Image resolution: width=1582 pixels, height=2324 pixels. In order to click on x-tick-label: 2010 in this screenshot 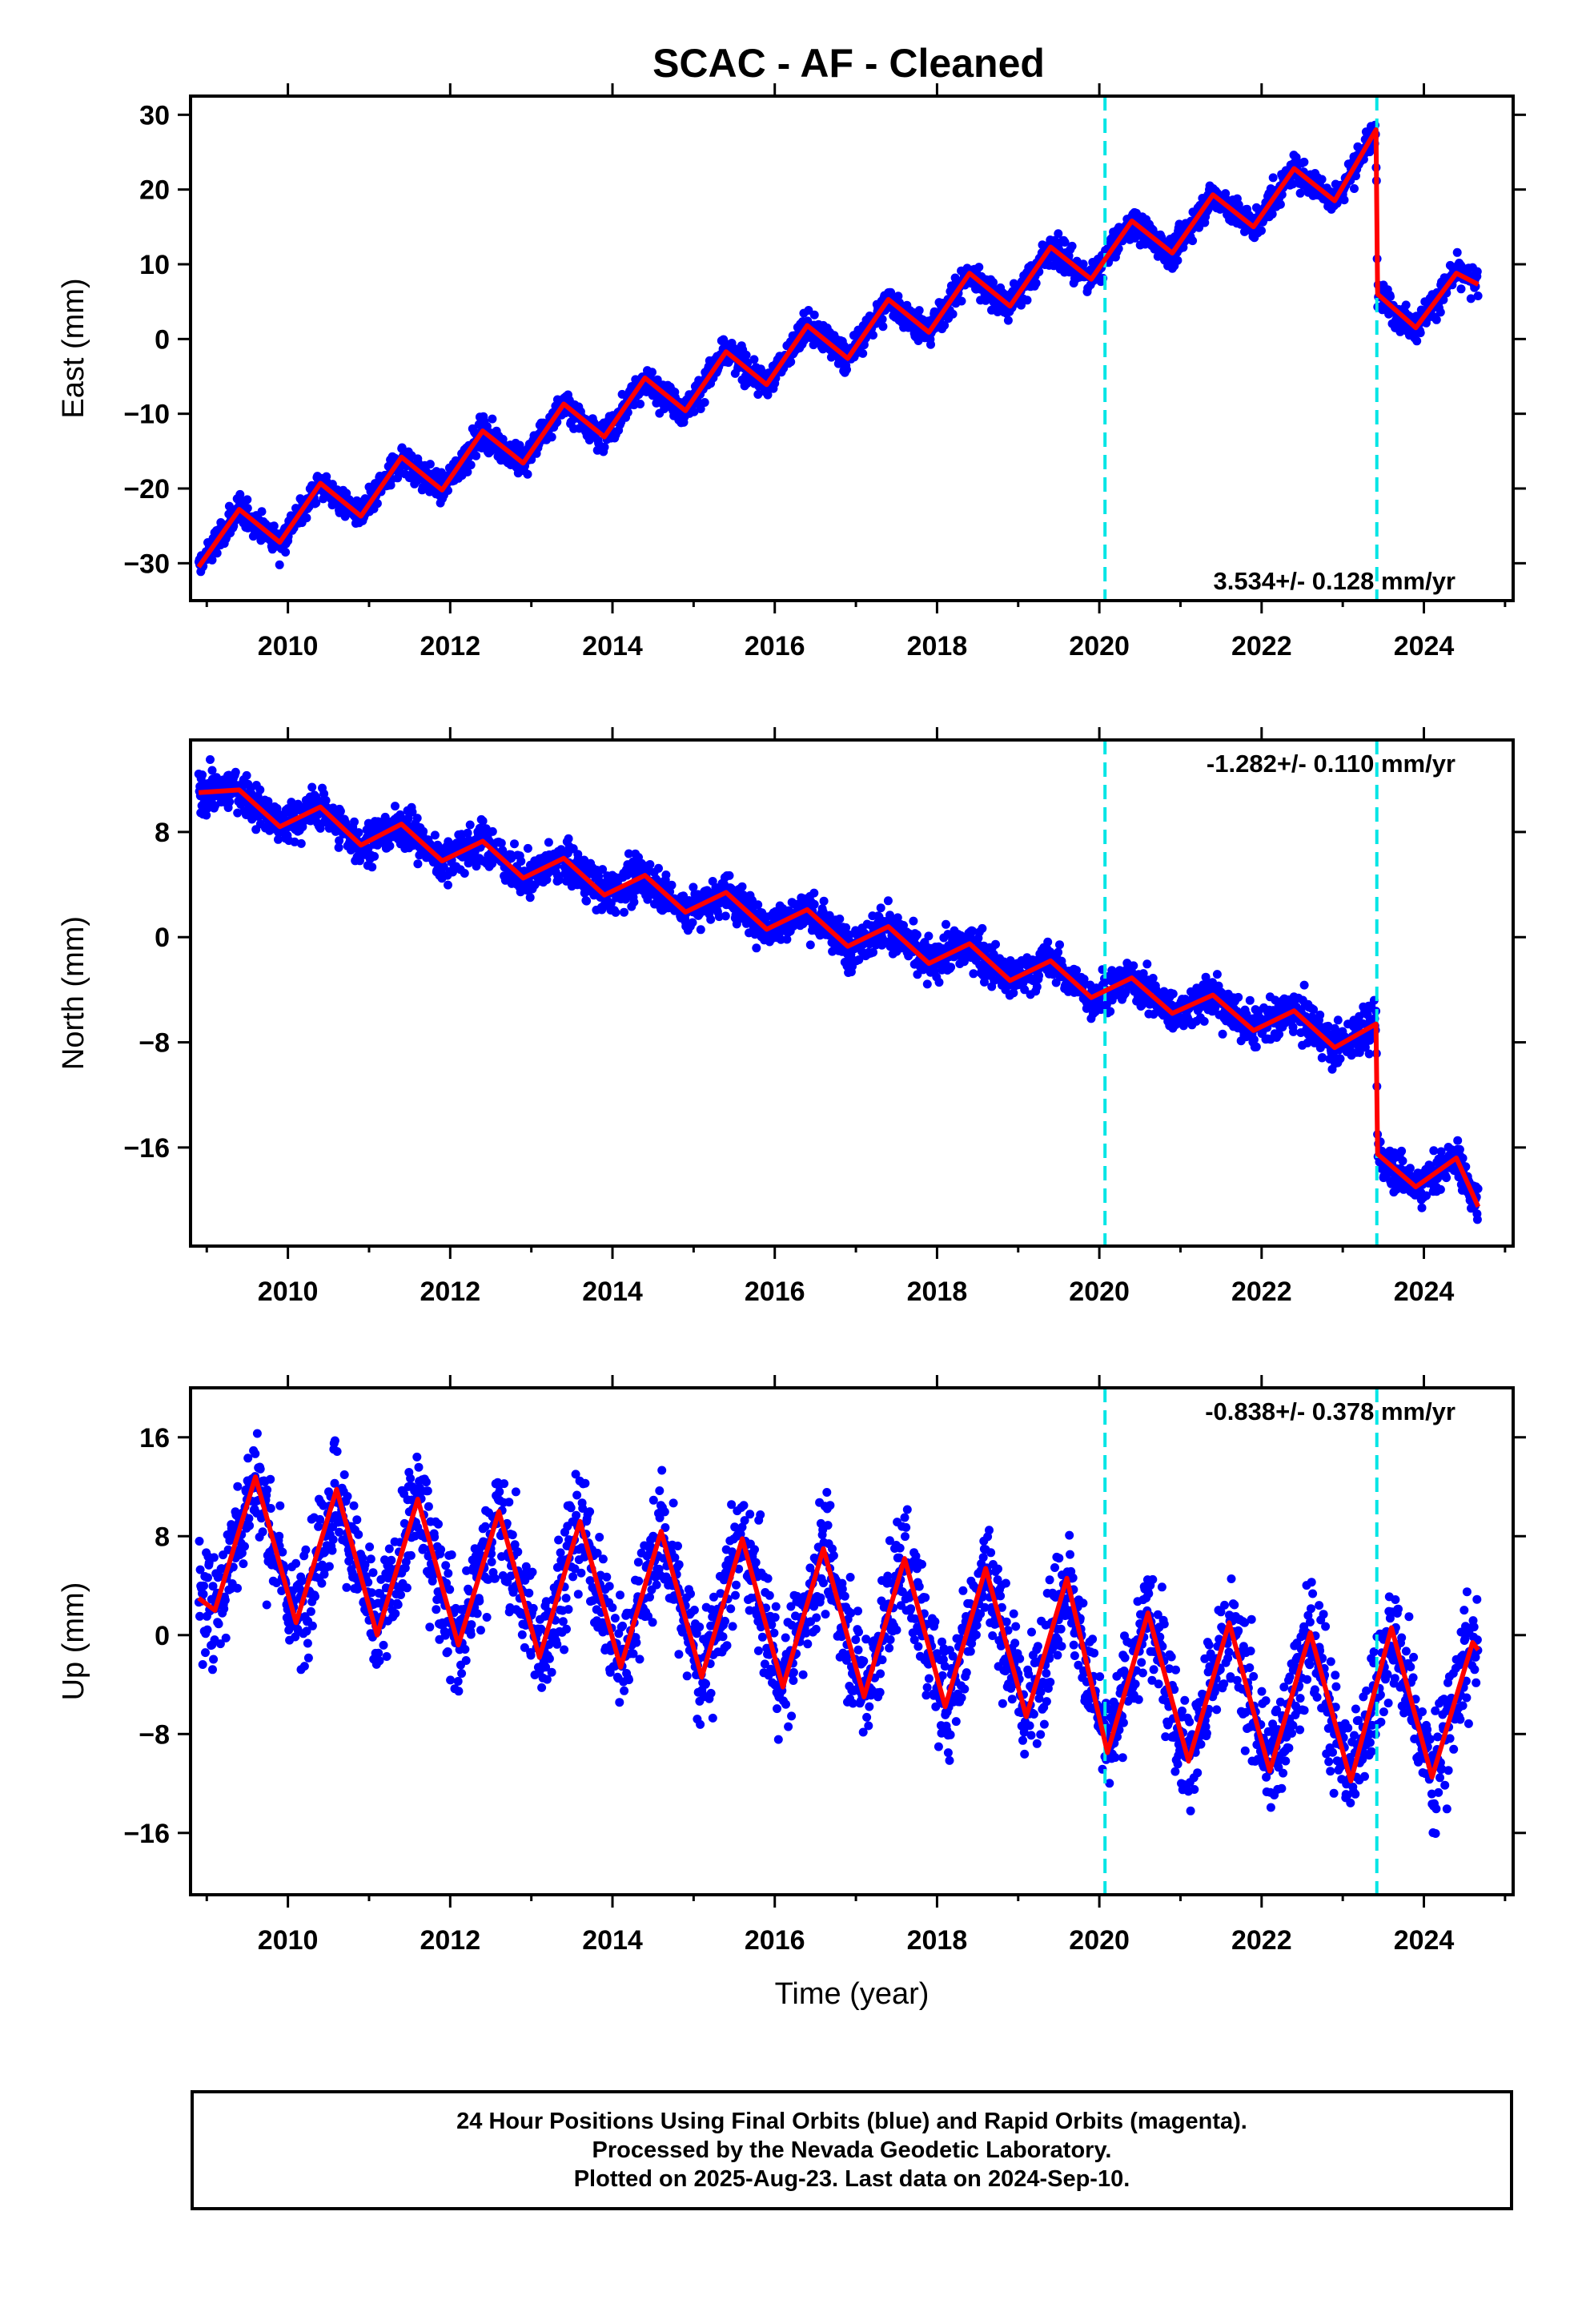, I will do `click(288, 646)`.